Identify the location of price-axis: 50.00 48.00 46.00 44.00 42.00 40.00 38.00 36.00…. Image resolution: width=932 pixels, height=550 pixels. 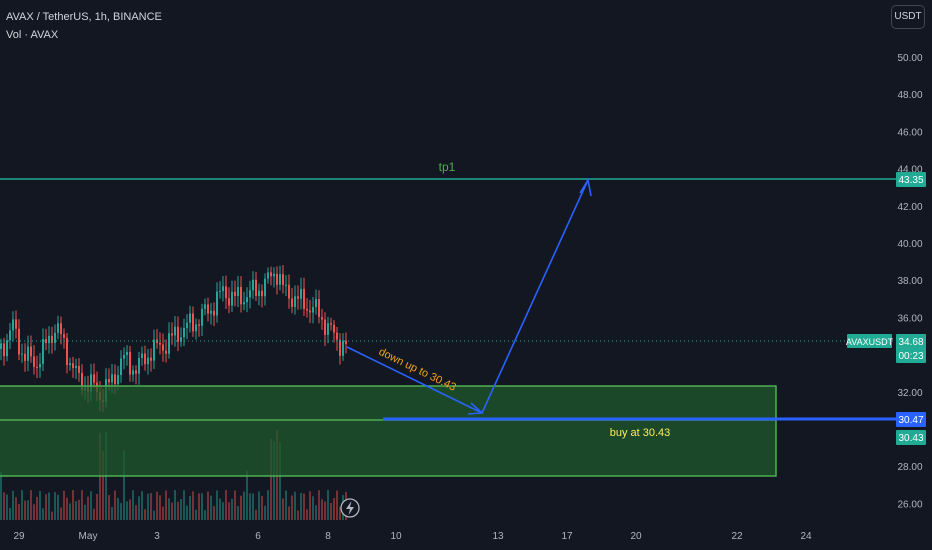
(909, 281).